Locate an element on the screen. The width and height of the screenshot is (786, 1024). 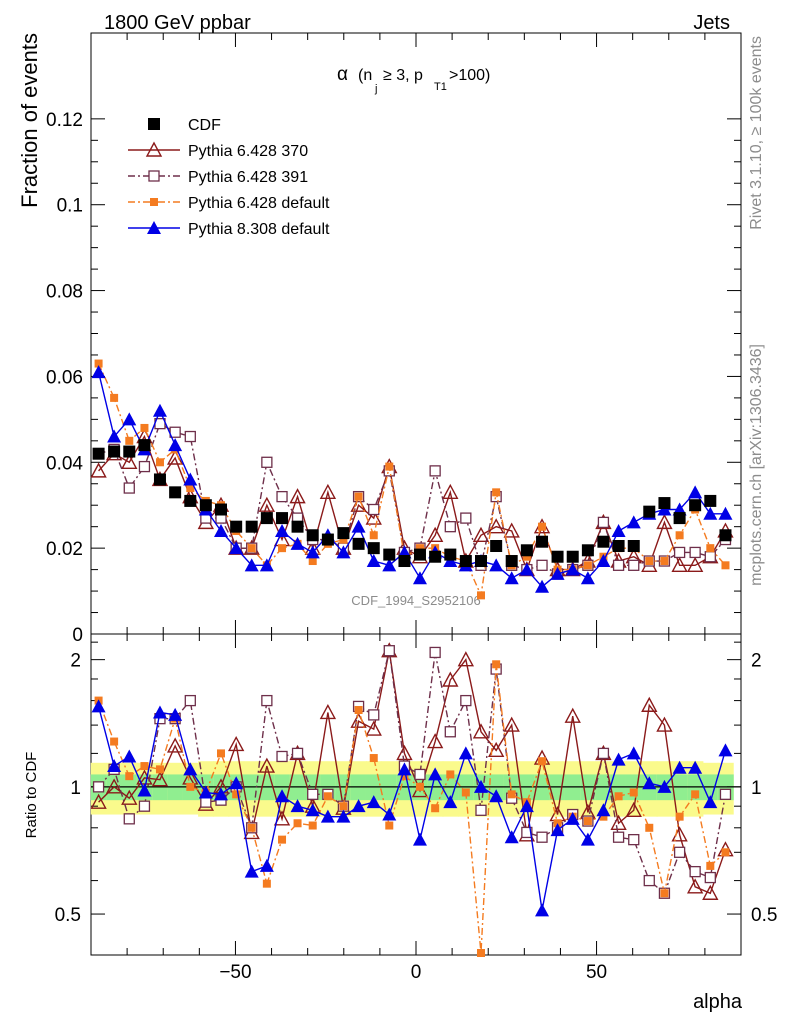
legend-label-pythia-6-428-391: Pythia 6.428 391 is located at coordinates (248, 177).